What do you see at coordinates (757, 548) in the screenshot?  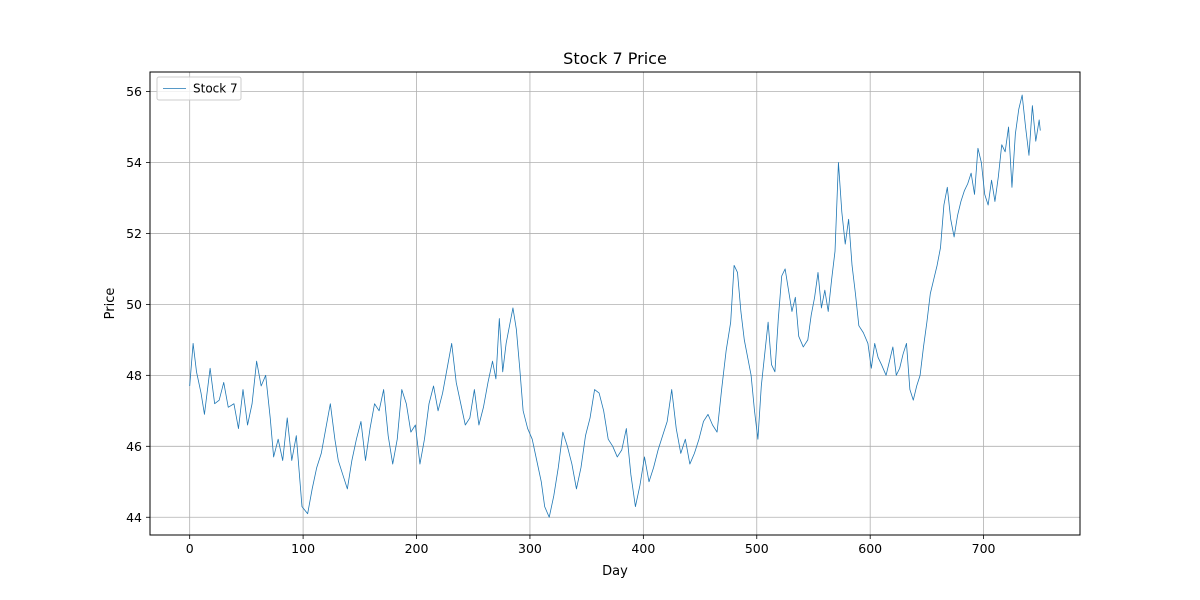 I see `x-tick-label-500: 500` at bounding box center [757, 548].